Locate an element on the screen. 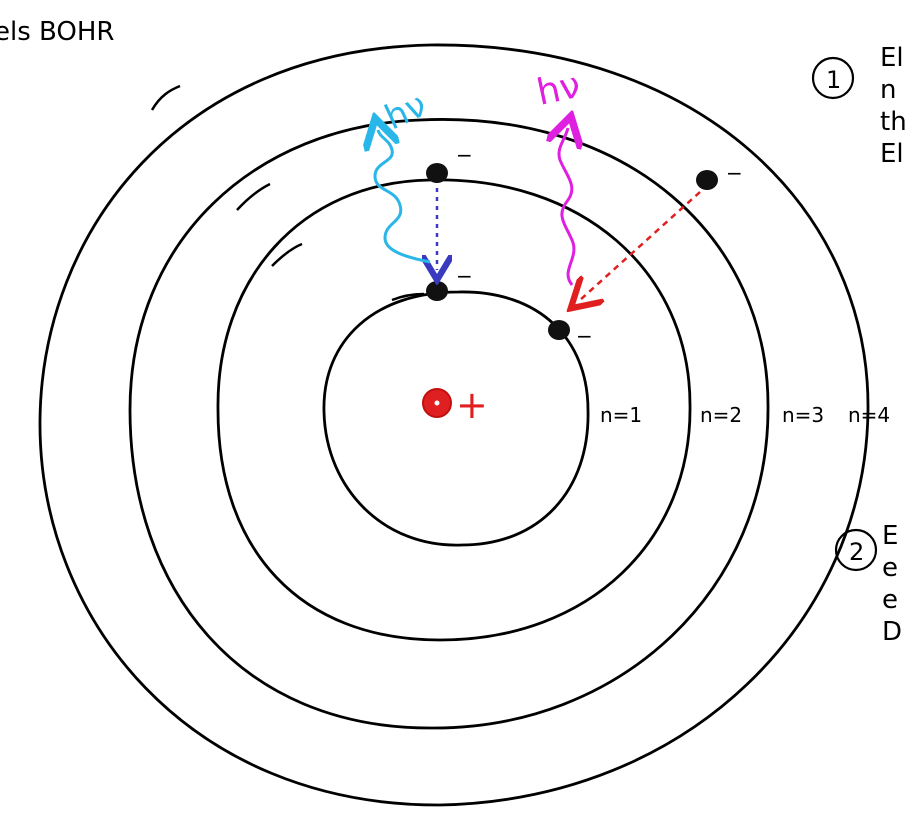 This screenshot has width=920, height=820. orbit-label-n4: n=4 is located at coordinates (869, 415).